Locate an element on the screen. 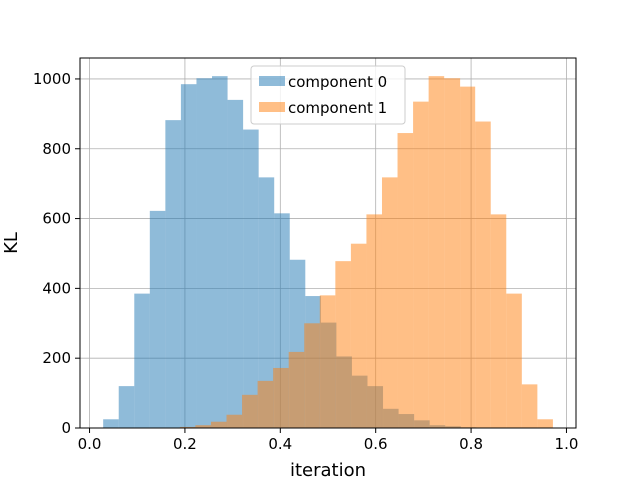 This screenshot has width=640, height=484. legend-label: component 0 is located at coordinates (337, 82).